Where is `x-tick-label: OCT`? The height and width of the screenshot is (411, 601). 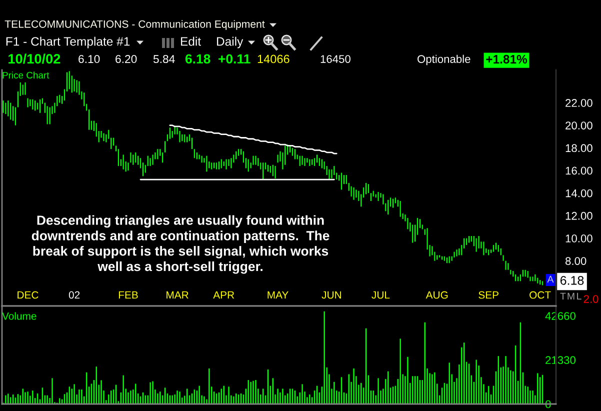
x-tick-label: OCT is located at coordinates (540, 295).